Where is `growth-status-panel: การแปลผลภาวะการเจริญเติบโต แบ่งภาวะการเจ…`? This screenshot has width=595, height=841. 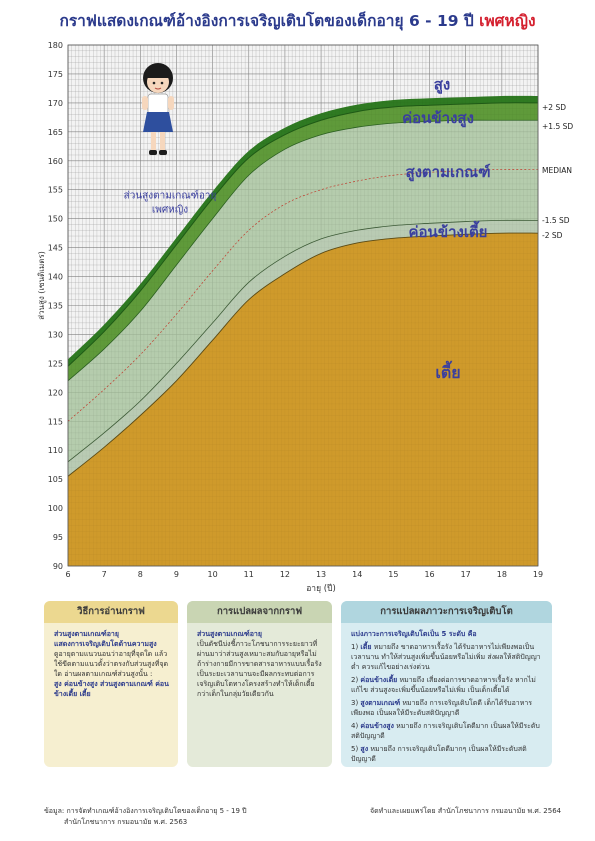
growth-status-panel: การแปลผลภาวะการเจริญเติบโต แบ่งภาวะการเจ… is located at coordinates (446, 684).